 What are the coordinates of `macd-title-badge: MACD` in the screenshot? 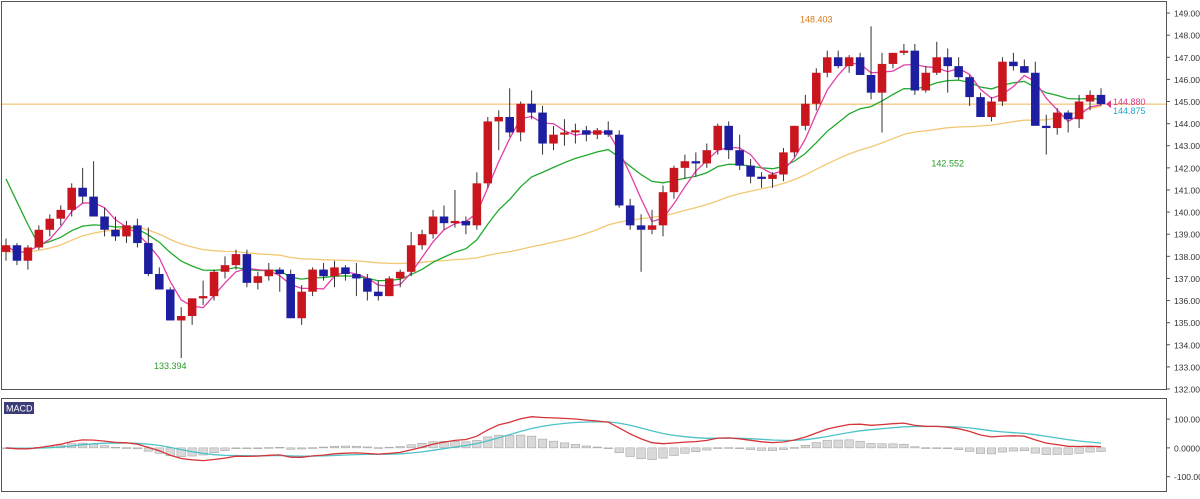 It's located at (19, 408).